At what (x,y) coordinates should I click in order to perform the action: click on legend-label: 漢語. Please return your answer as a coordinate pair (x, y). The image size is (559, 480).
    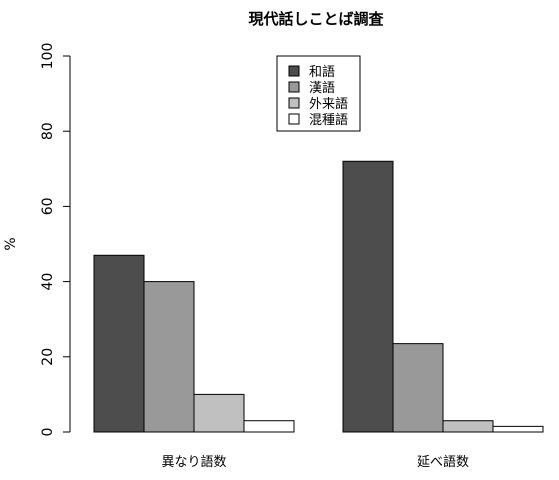
    Looking at the image, I should click on (322, 88).